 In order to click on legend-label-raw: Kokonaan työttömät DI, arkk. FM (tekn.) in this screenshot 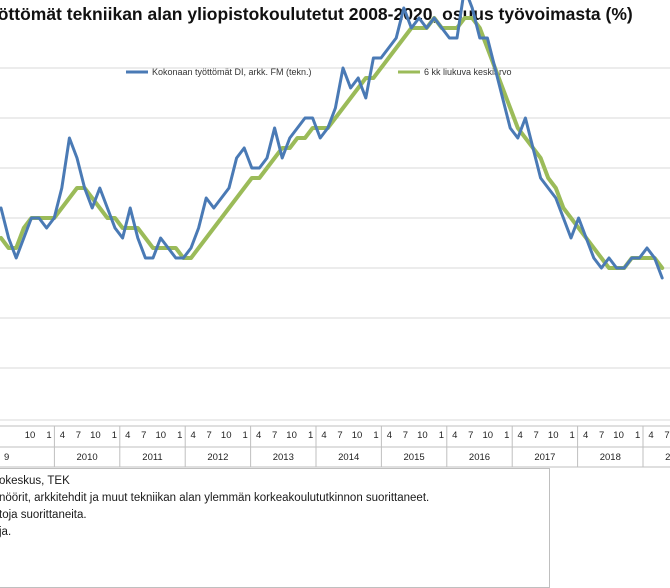, I will do `click(232, 72)`.